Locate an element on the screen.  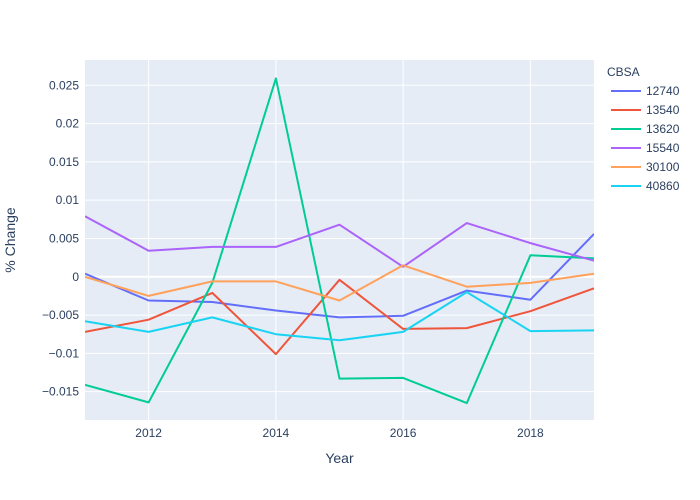
y-tick-label: 0.015 is located at coordinates (64, 162).